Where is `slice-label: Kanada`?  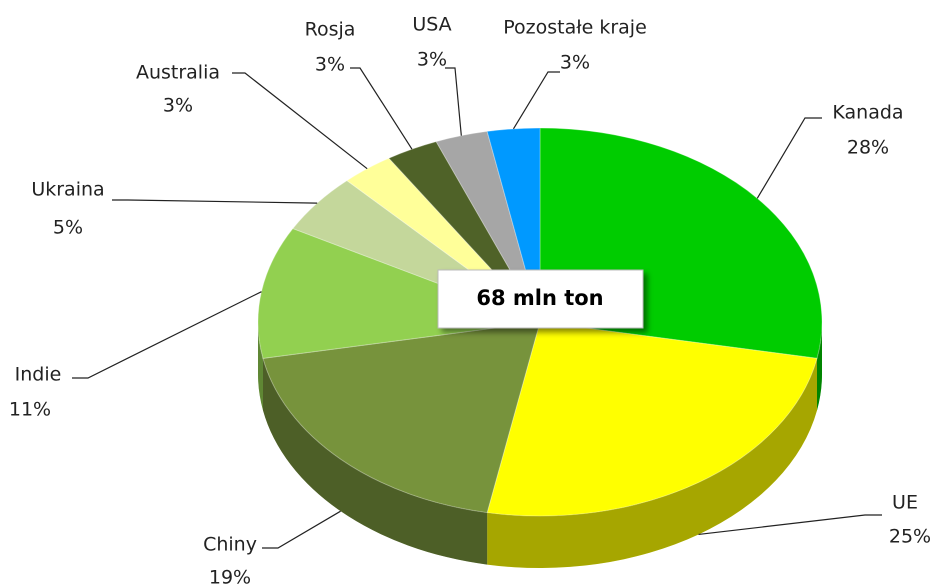 slice-label: Kanada is located at coordinates (867, 113).